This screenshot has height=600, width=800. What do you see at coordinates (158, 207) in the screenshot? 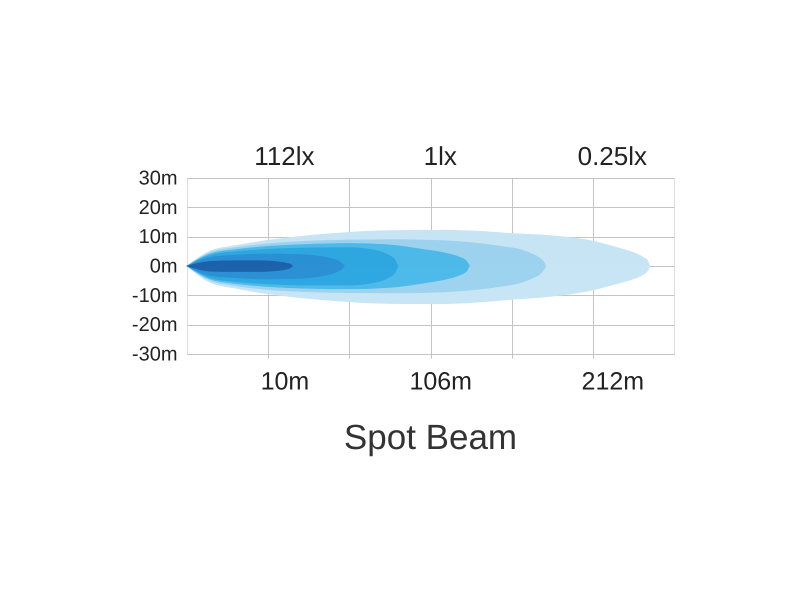
I see `y-tick-label: 20m` at bounding box center [158, 207].